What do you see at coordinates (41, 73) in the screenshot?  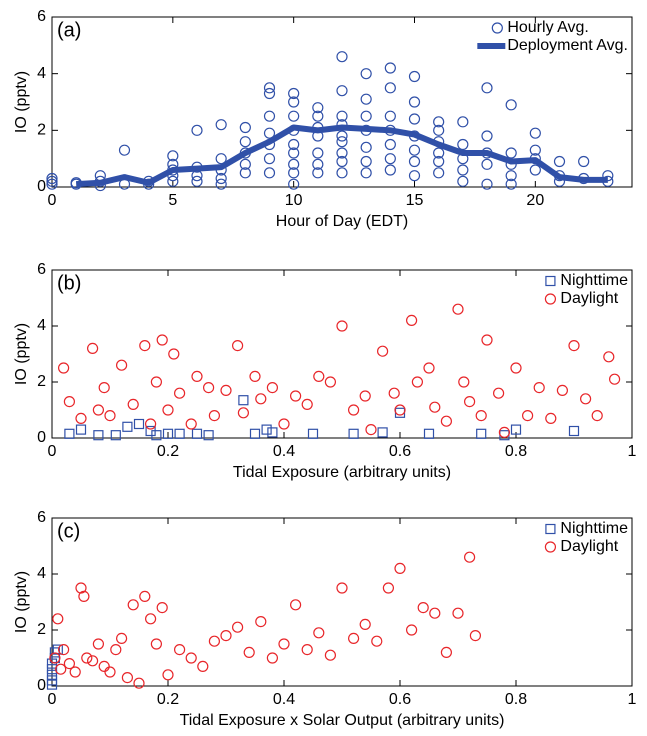 I see `y-tick-label: 4` at bounding box center [41, 73].